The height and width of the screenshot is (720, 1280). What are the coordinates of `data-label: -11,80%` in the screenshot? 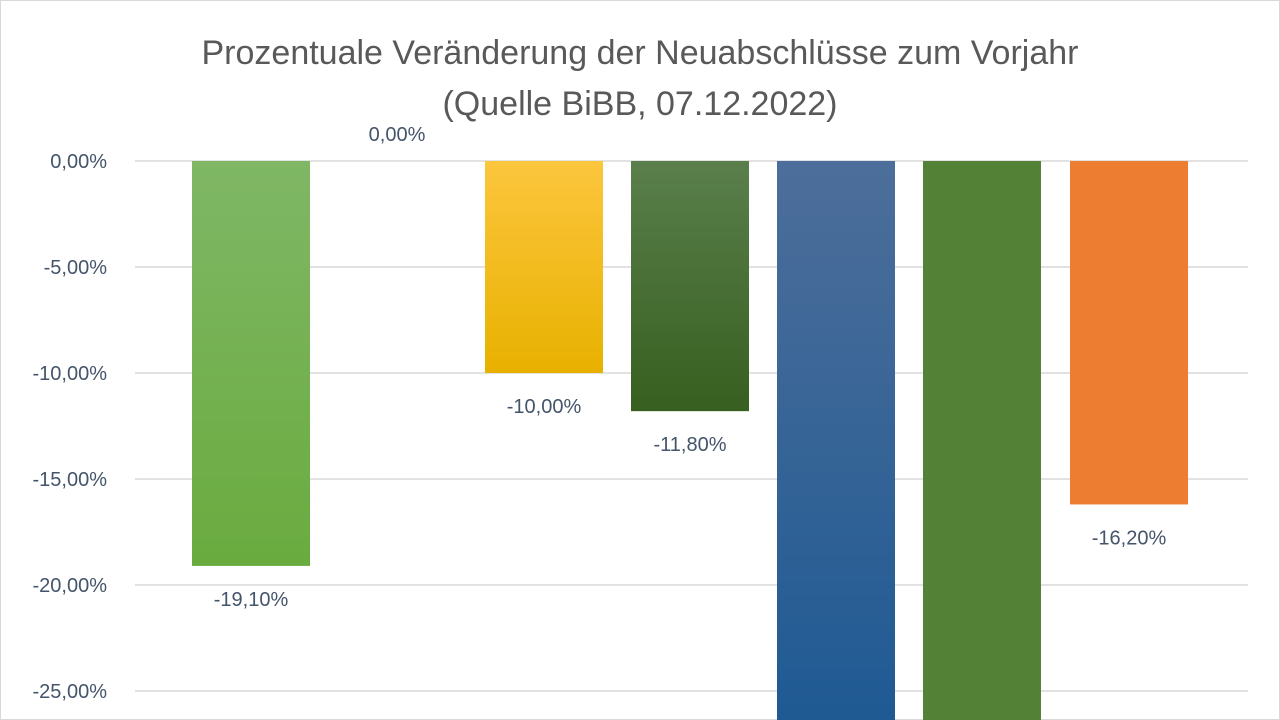 It's located at (689, 445).